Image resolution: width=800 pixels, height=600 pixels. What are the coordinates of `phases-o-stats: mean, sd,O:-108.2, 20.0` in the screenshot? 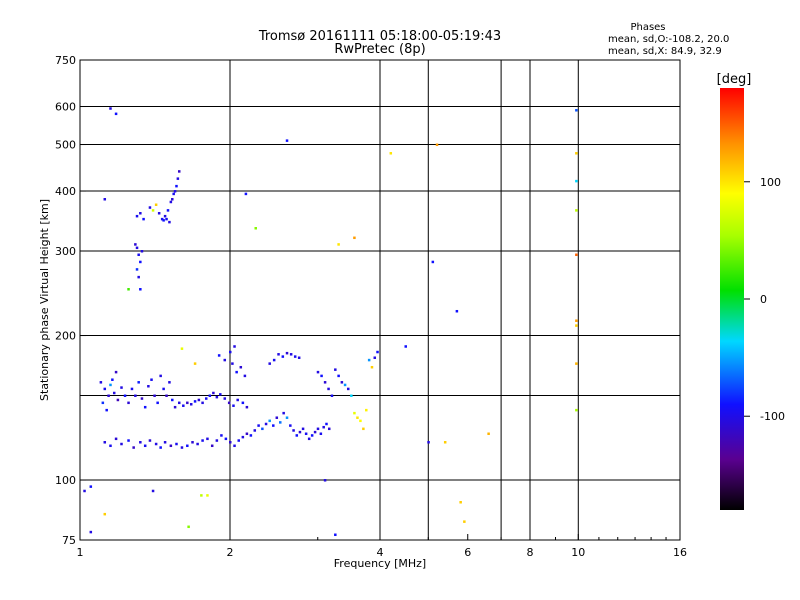 It's located at (668, 39).